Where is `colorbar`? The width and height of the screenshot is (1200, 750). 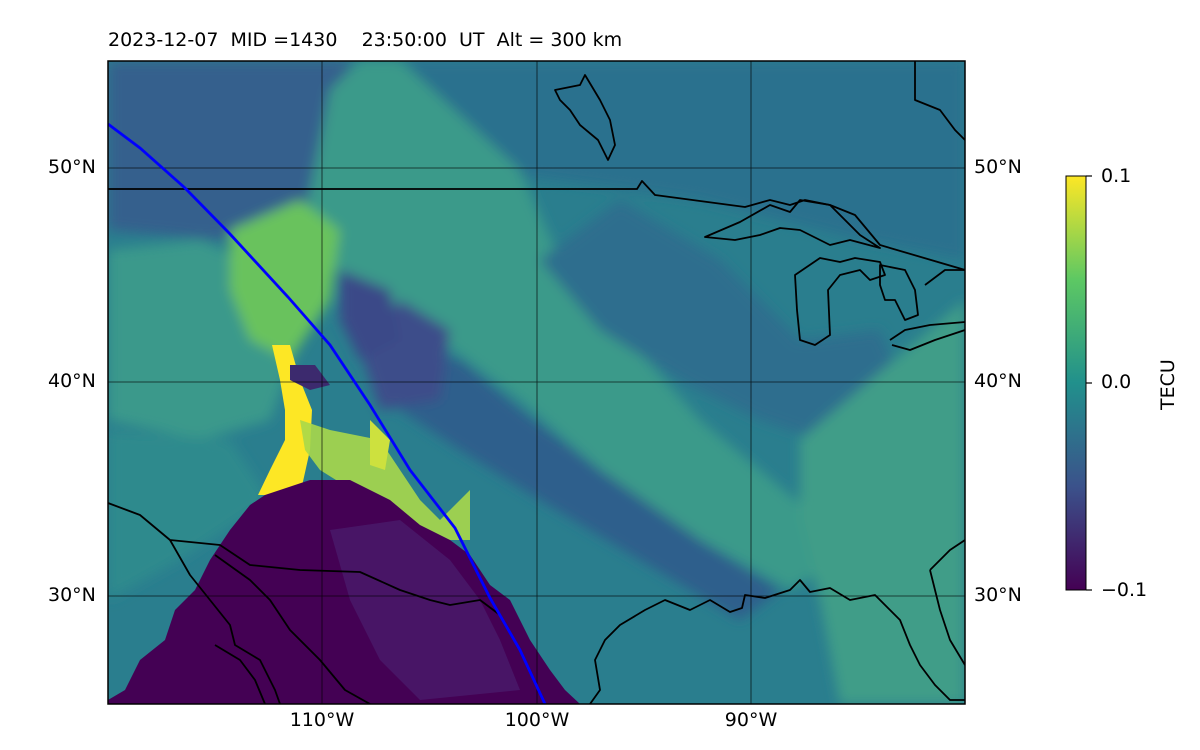 colorbar is located at coordinates (1076, 383).